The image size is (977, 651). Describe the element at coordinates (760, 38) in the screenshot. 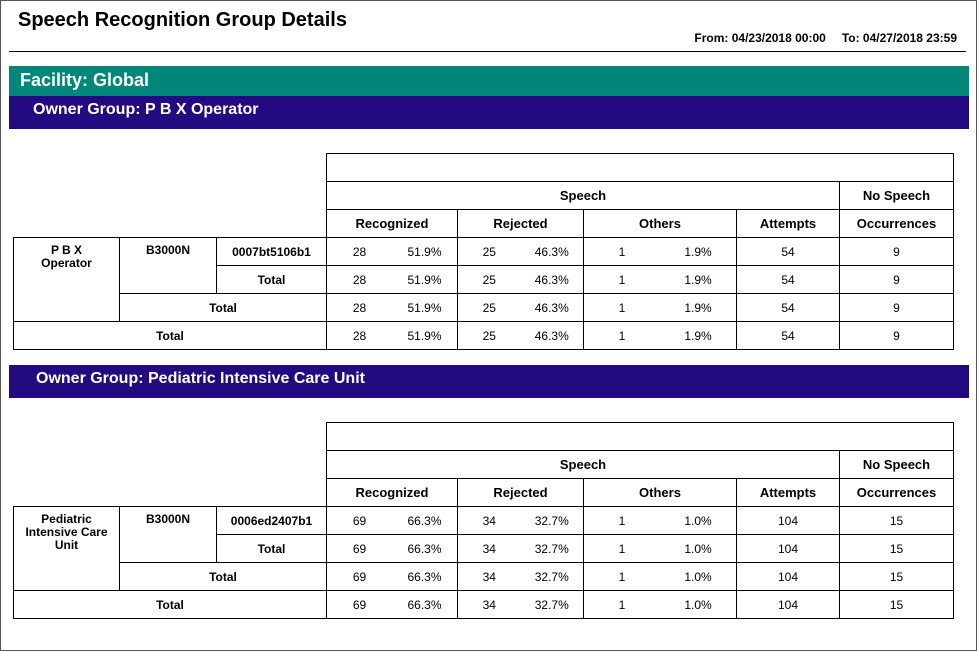

I see `date-from: From: 04/23/2018 00:00` at that location.